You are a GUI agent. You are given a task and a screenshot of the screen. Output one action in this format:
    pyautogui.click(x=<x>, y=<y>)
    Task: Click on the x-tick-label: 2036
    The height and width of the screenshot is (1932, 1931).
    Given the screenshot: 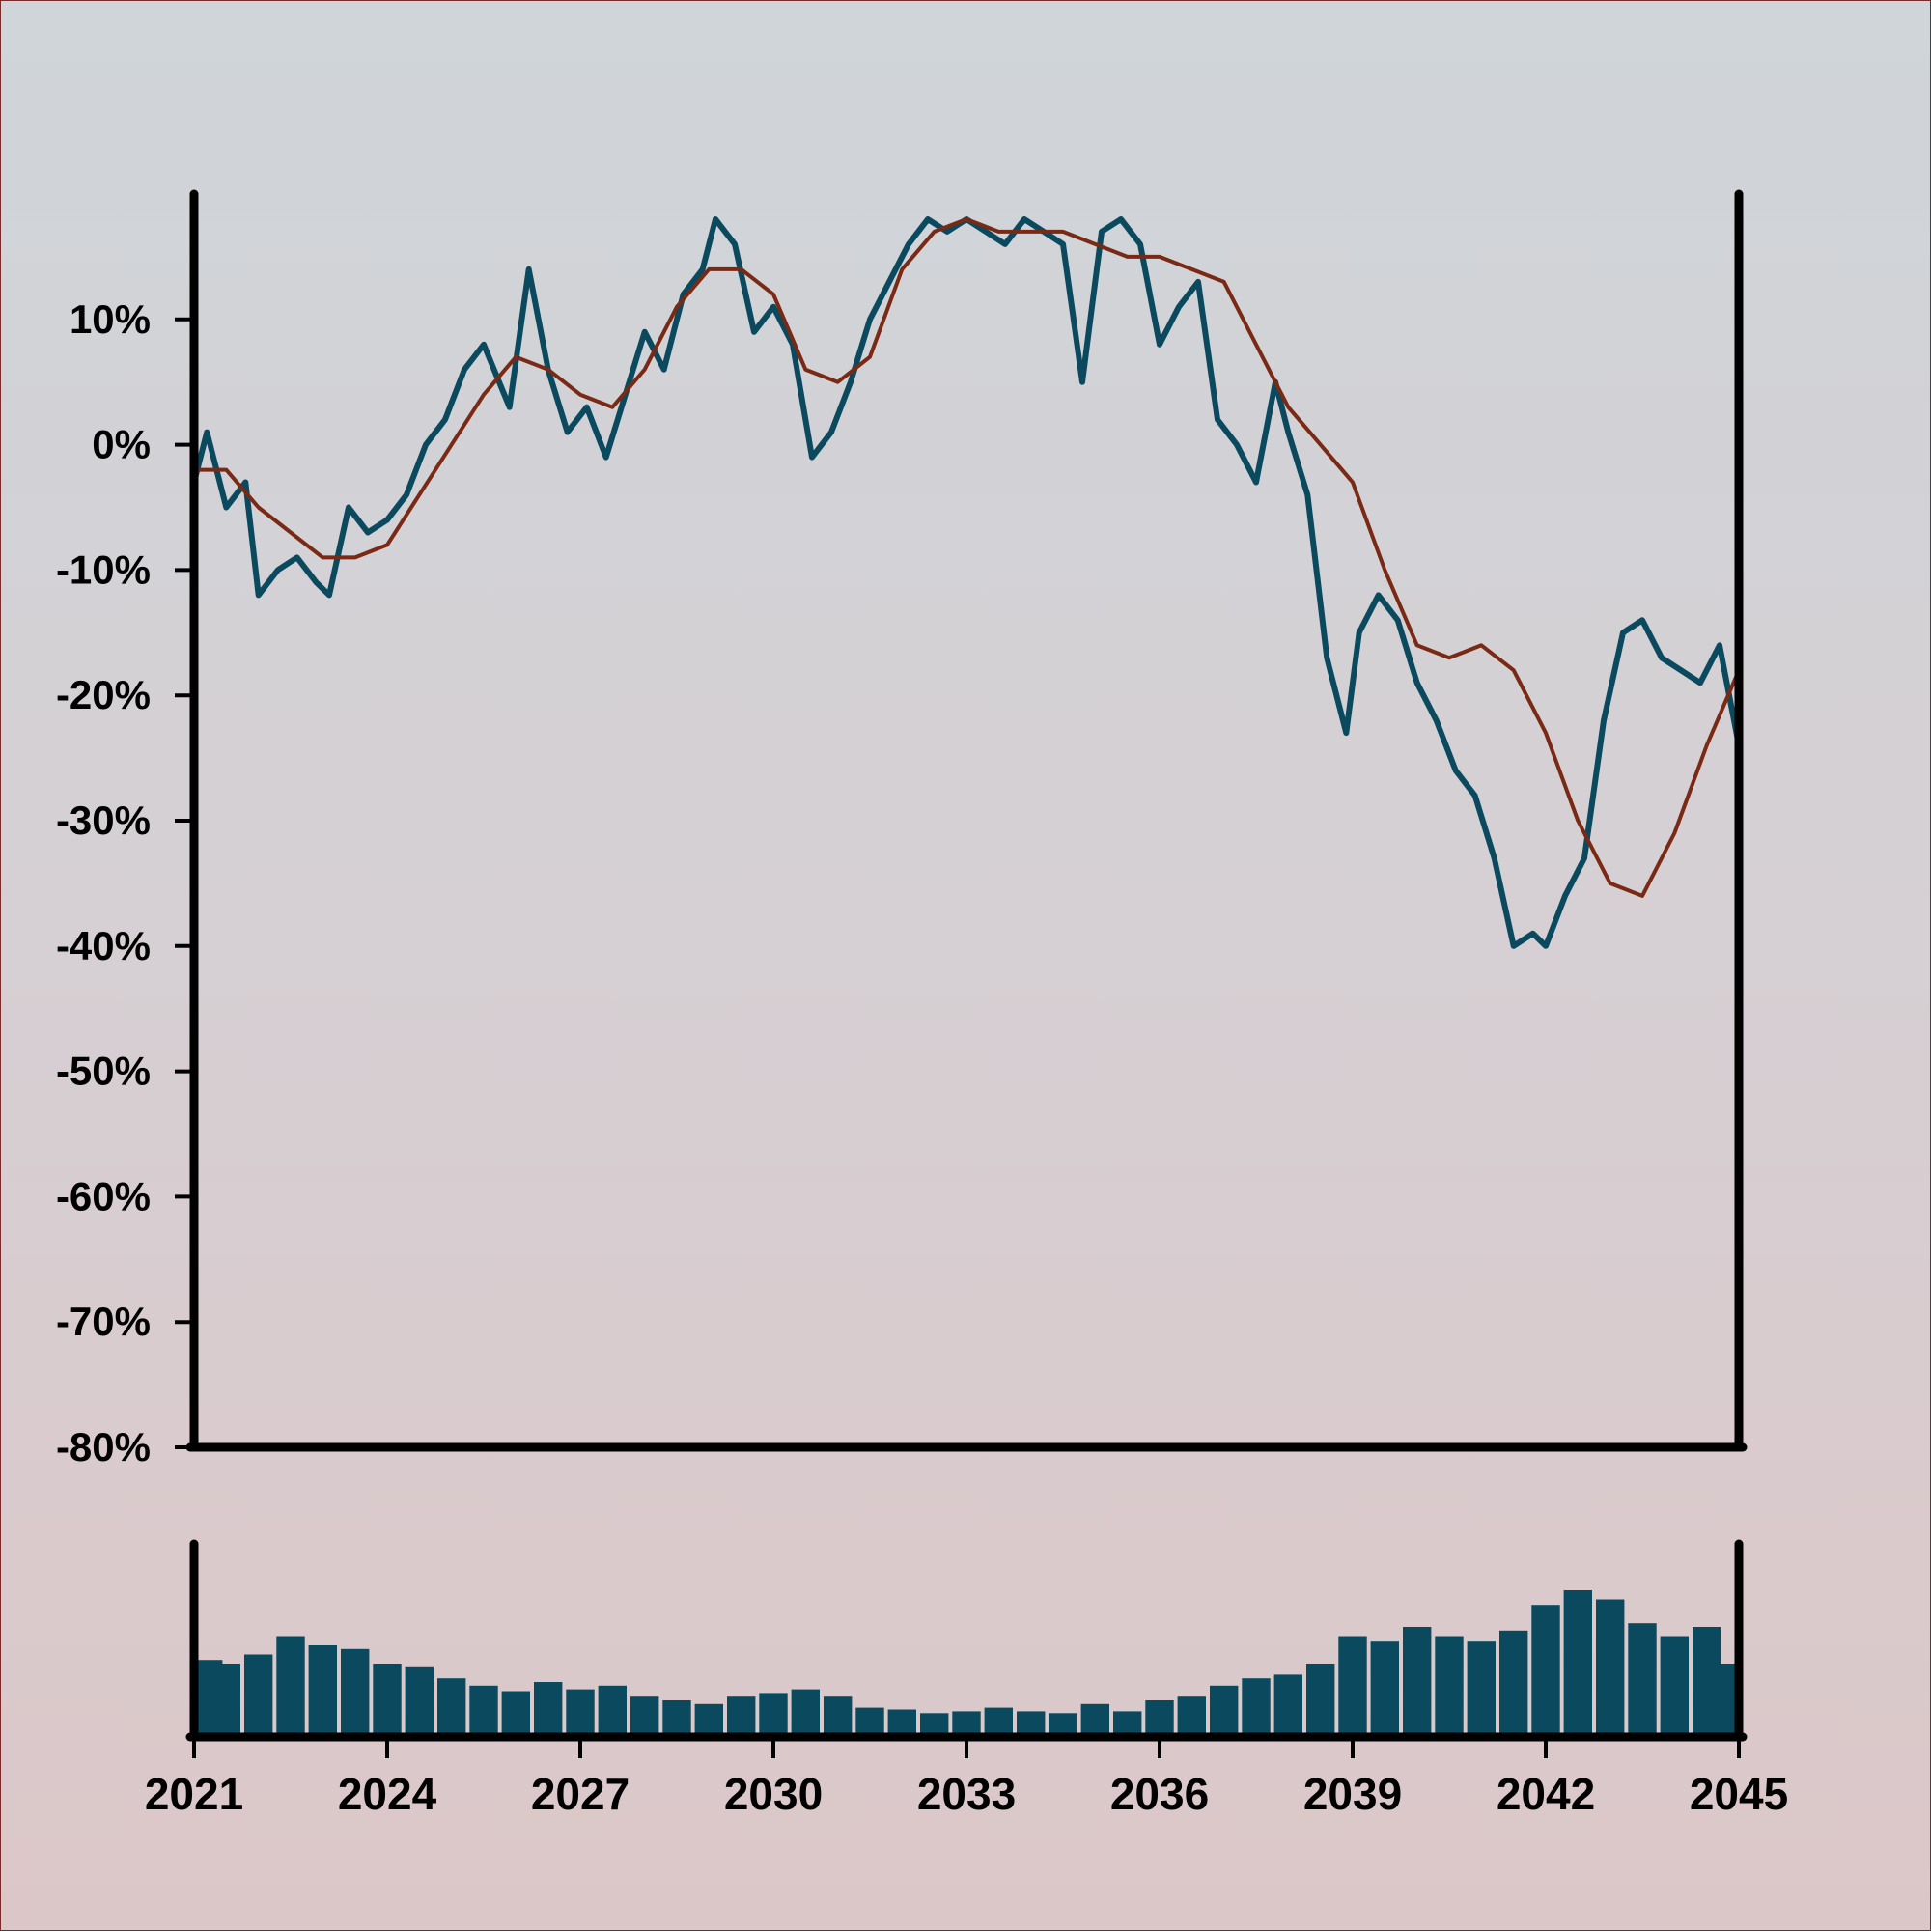 What is the action you would take?
    pyautogui.click(x=1159, y=1794)
    